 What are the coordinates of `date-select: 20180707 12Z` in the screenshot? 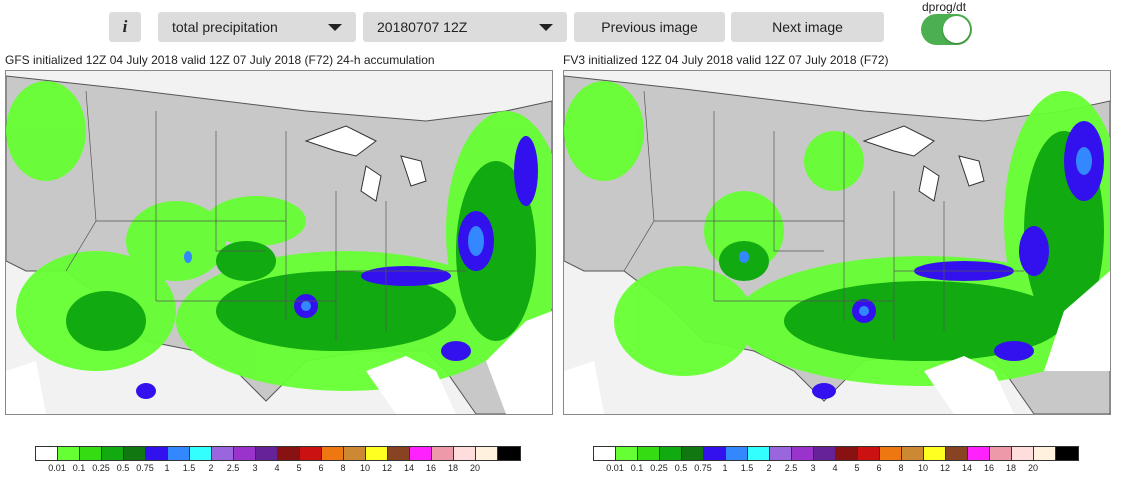 It's located at (465, 27).